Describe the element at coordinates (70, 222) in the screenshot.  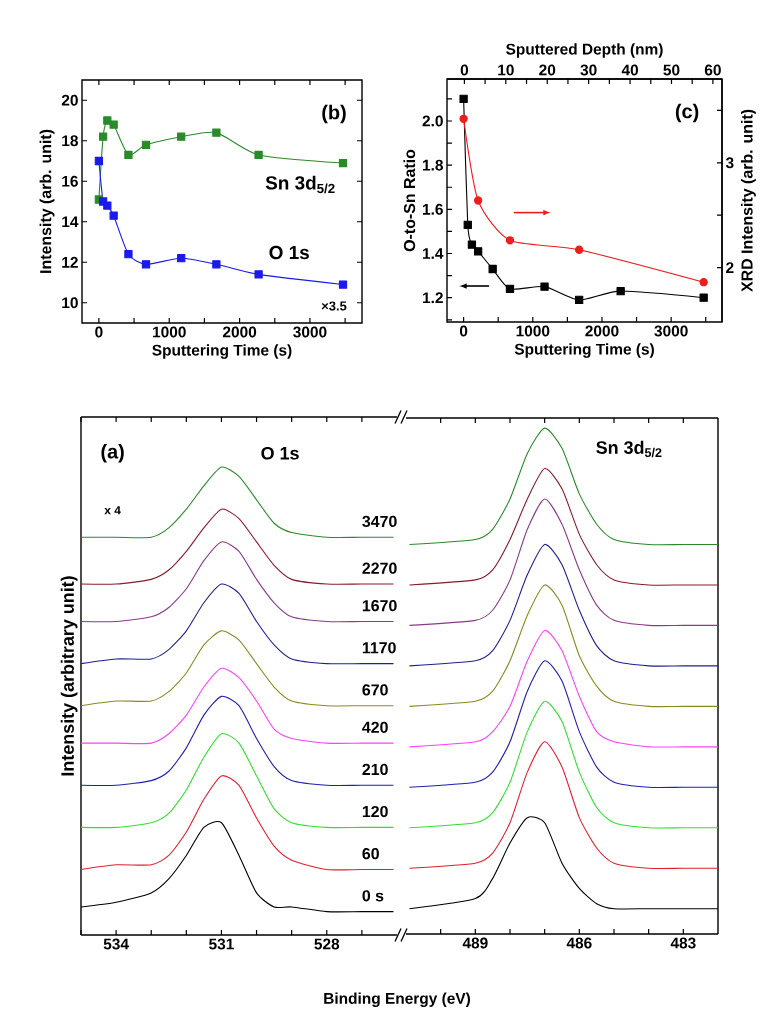
I see `y-tick-label: 14` at that location.